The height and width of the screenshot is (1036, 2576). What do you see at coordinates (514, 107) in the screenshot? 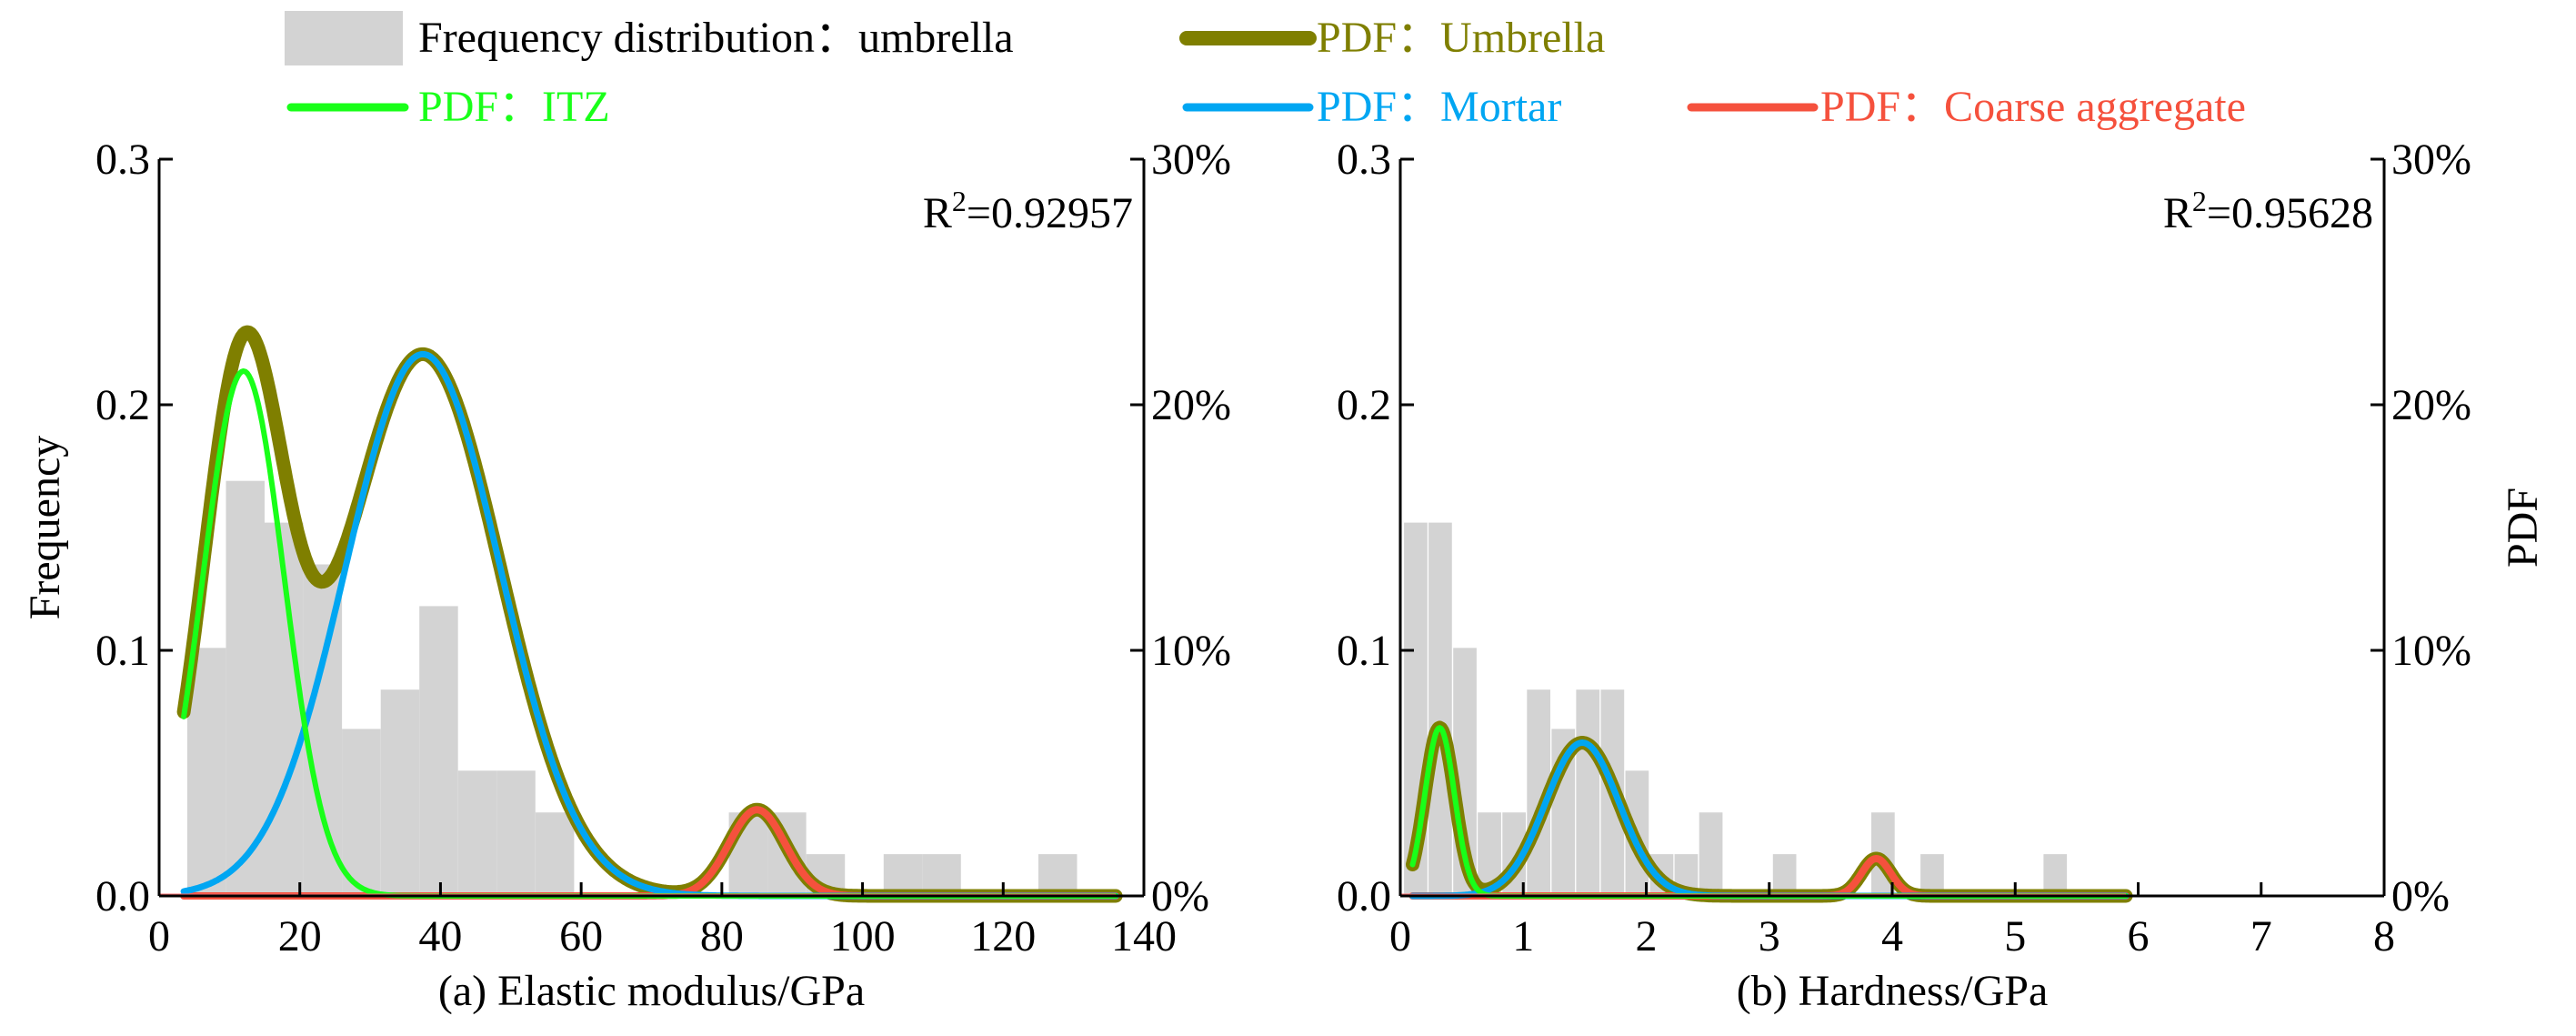
I see `legend-label-itz: PDF：ITZ` at bounding box center [514, 107].